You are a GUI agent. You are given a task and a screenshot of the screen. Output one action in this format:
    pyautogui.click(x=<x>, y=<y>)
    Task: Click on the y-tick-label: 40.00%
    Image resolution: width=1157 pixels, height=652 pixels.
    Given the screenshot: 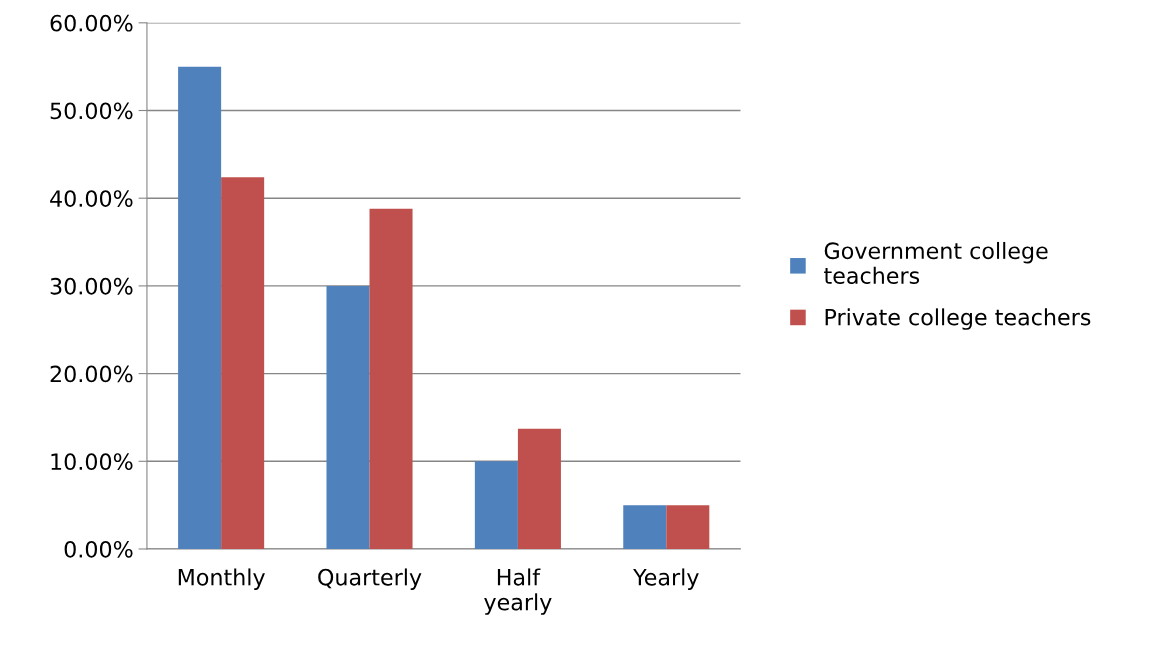 What is the action you would take?
    pyautogui.click(x=91, y=198)
    